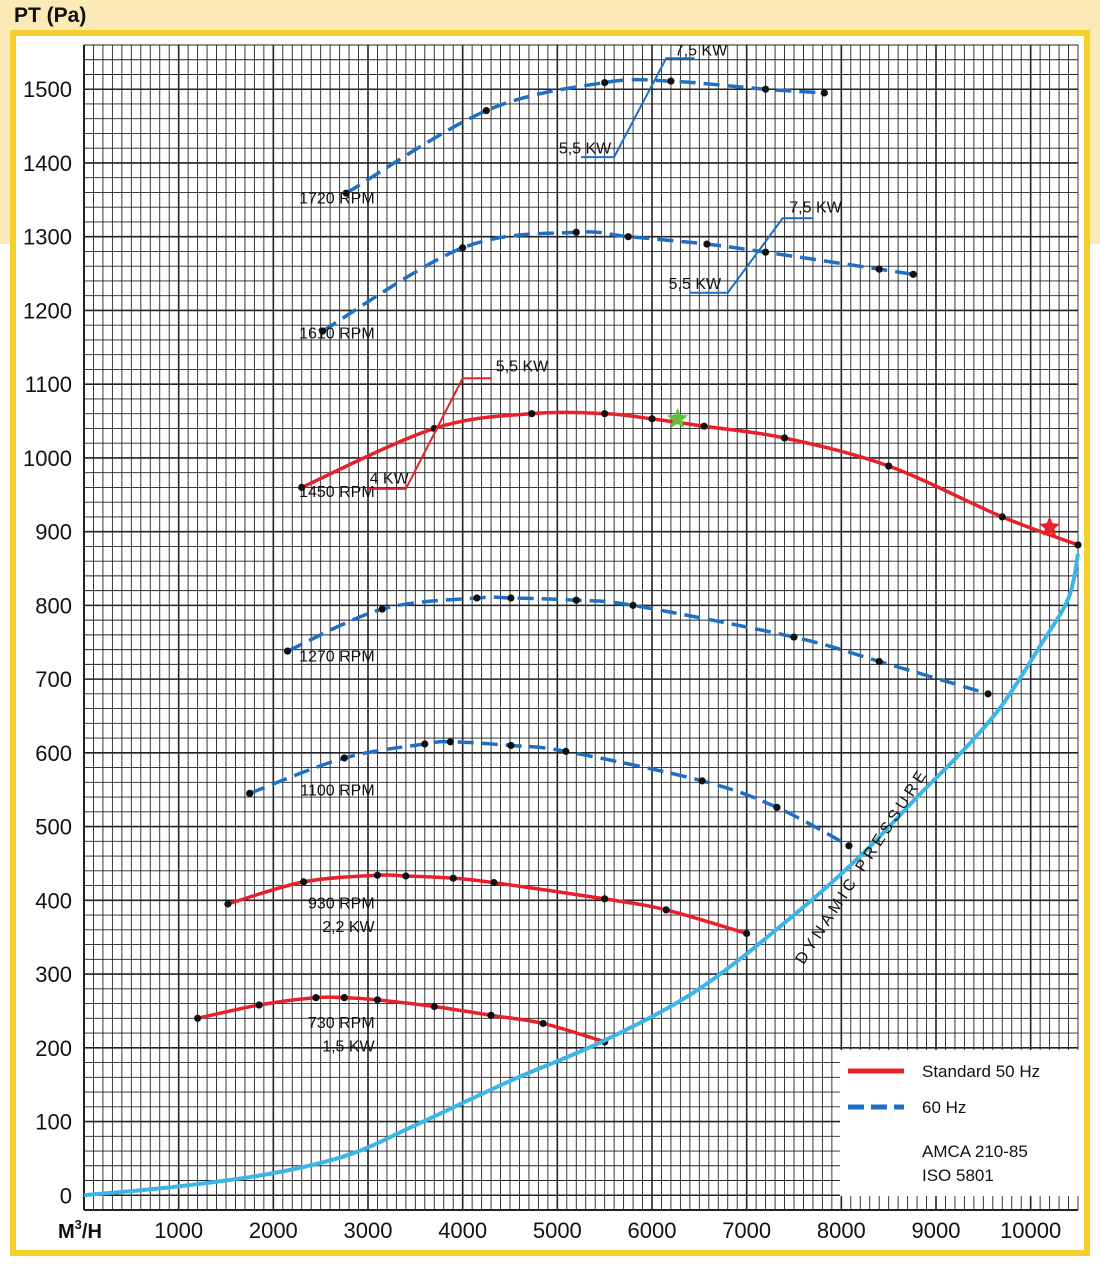 This screenshot has height=1268, width=1100. I want to click on x-tick-label: 2000, so click(273, 1230).